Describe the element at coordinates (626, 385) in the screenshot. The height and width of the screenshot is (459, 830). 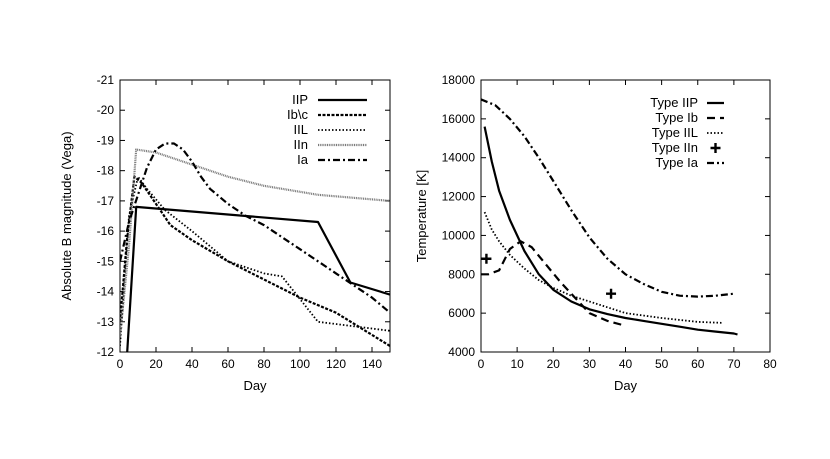
I see `temp-x-axis-label: Day` at that location.